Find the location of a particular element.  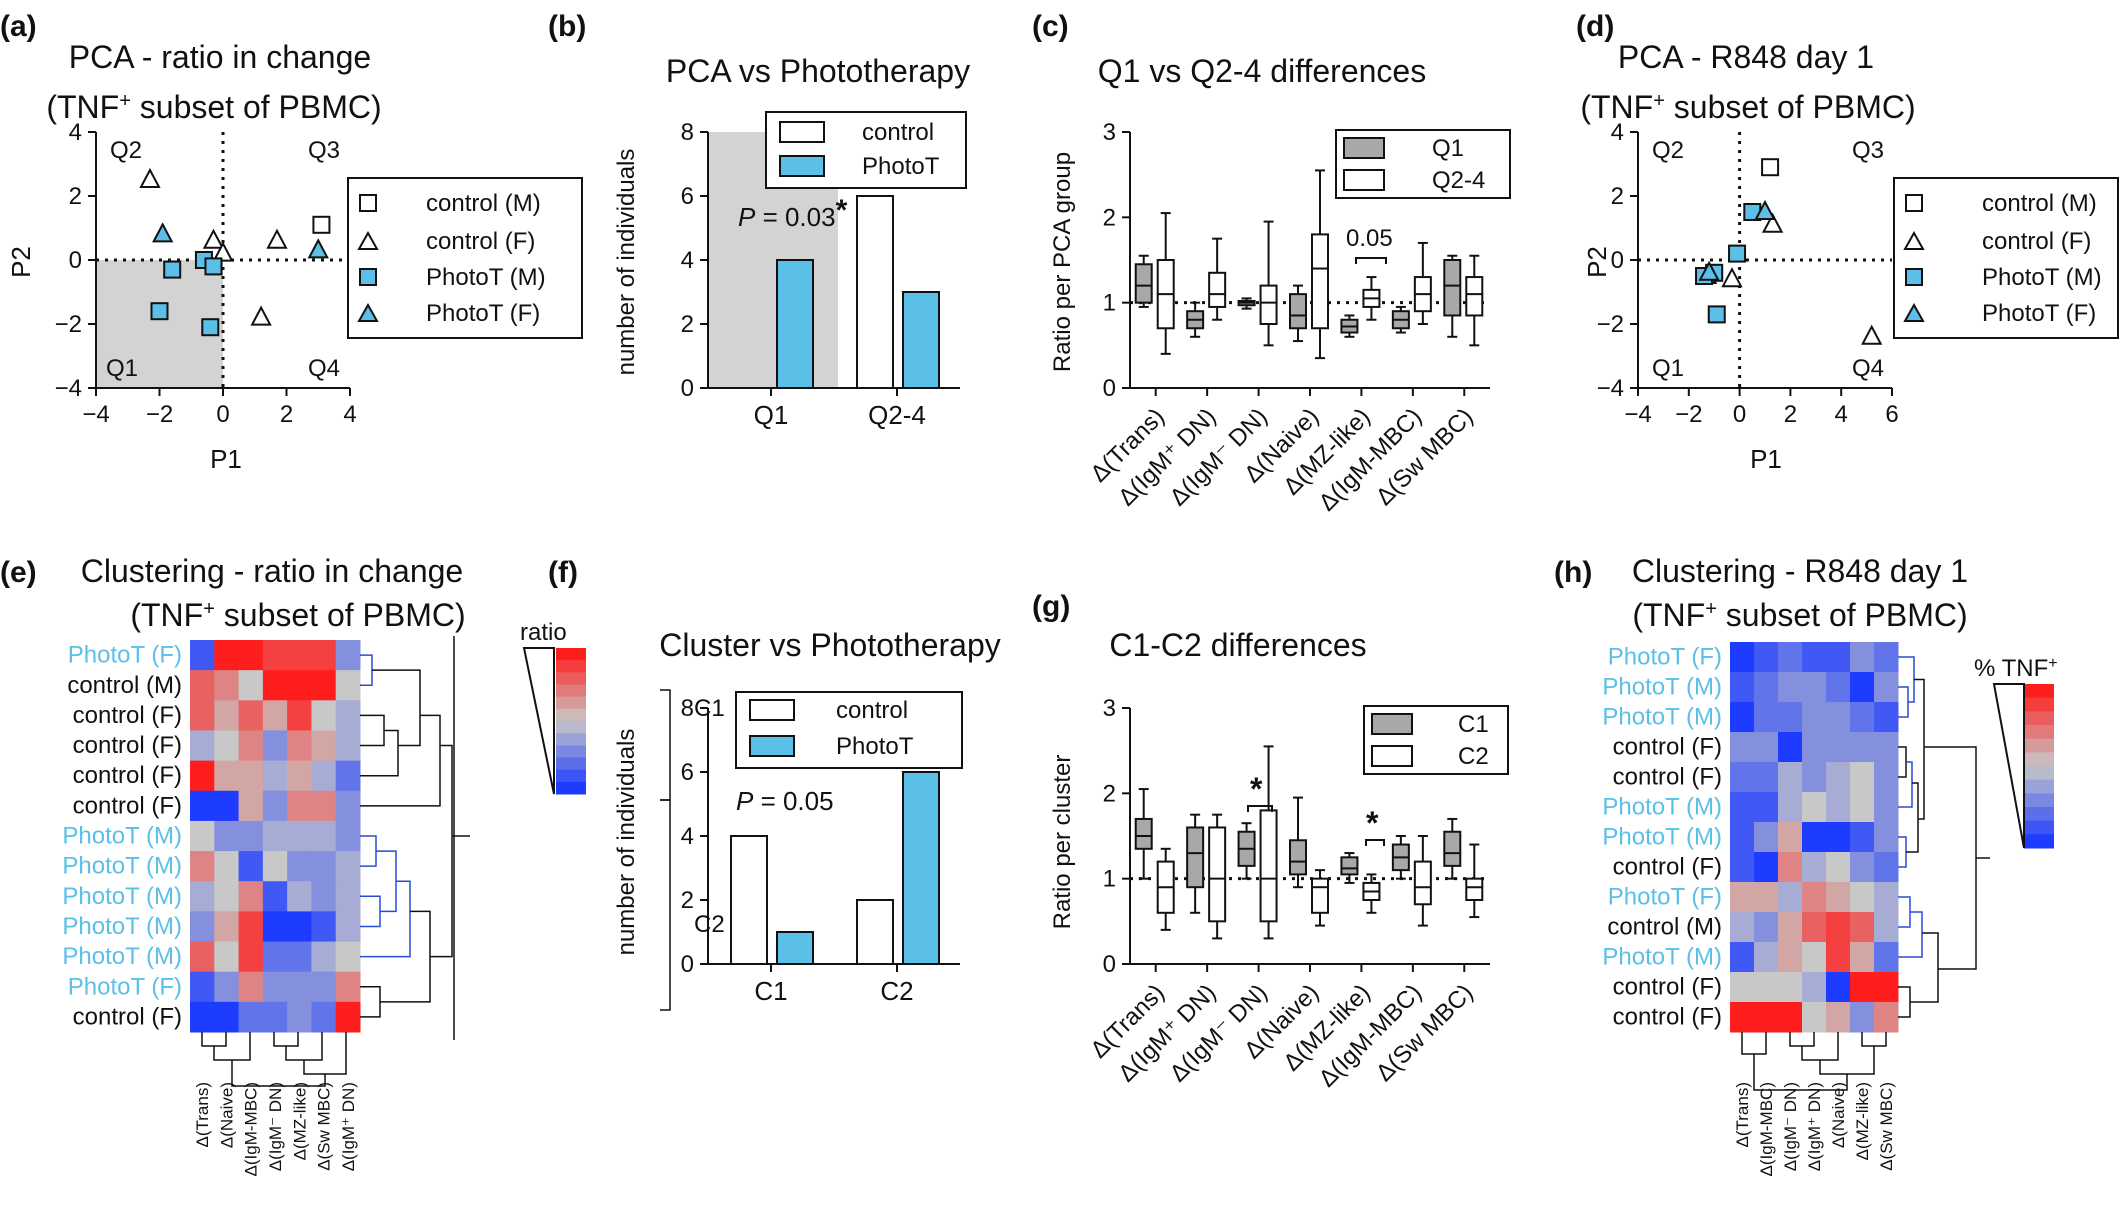

bar-control is located at coordinates (749, 900).